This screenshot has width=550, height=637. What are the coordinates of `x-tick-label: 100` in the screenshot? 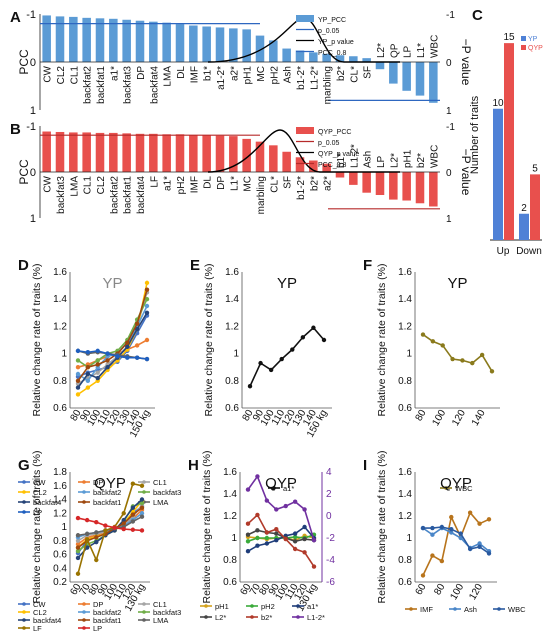 It's located at (457, 592).